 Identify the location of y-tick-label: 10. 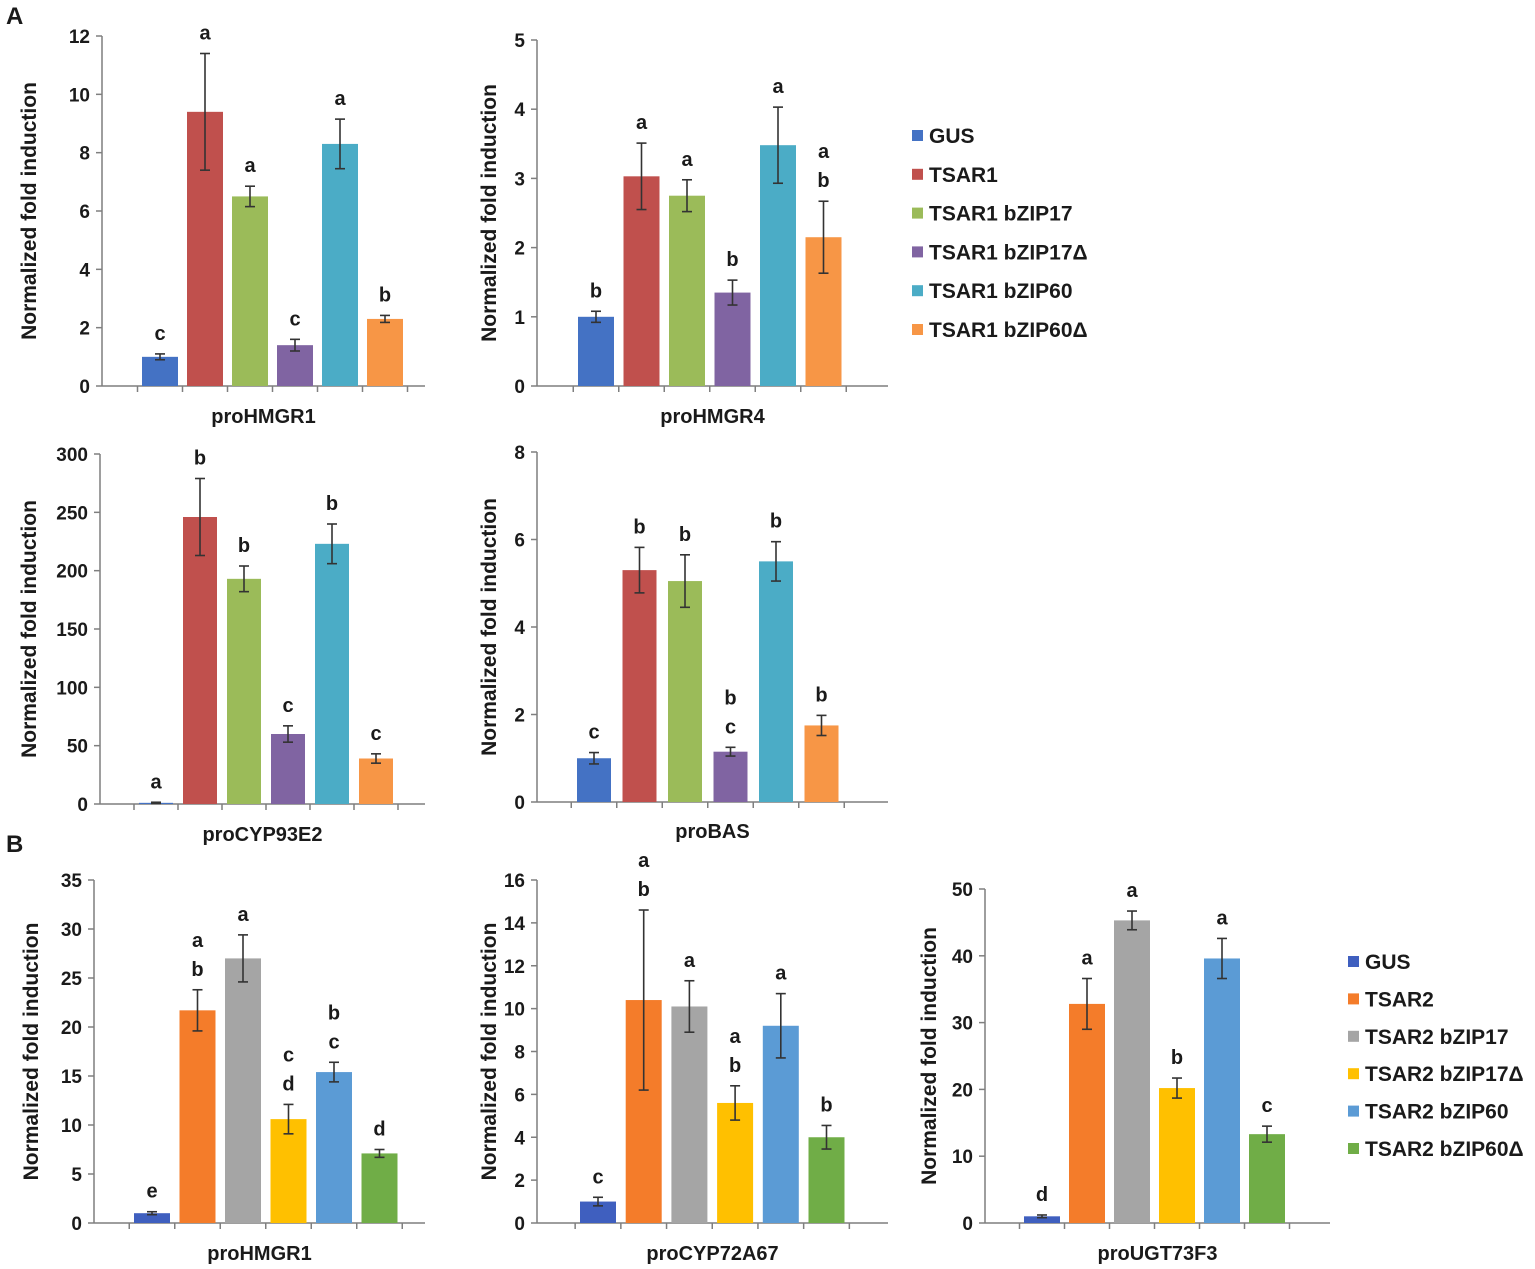
(79, 95).